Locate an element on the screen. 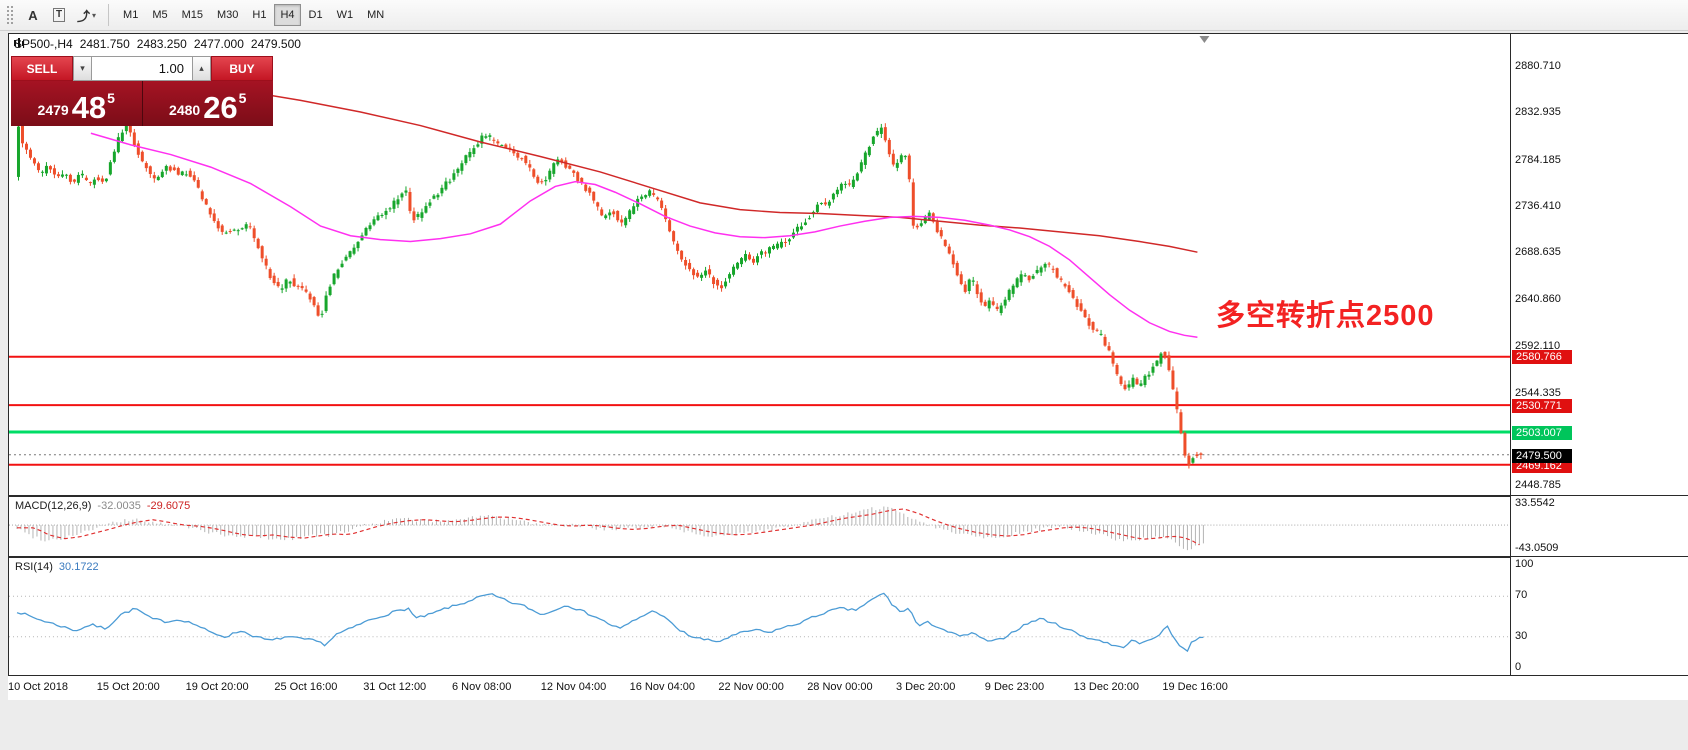  buy-price-pips: 26 is located at coordinates (220, 107).